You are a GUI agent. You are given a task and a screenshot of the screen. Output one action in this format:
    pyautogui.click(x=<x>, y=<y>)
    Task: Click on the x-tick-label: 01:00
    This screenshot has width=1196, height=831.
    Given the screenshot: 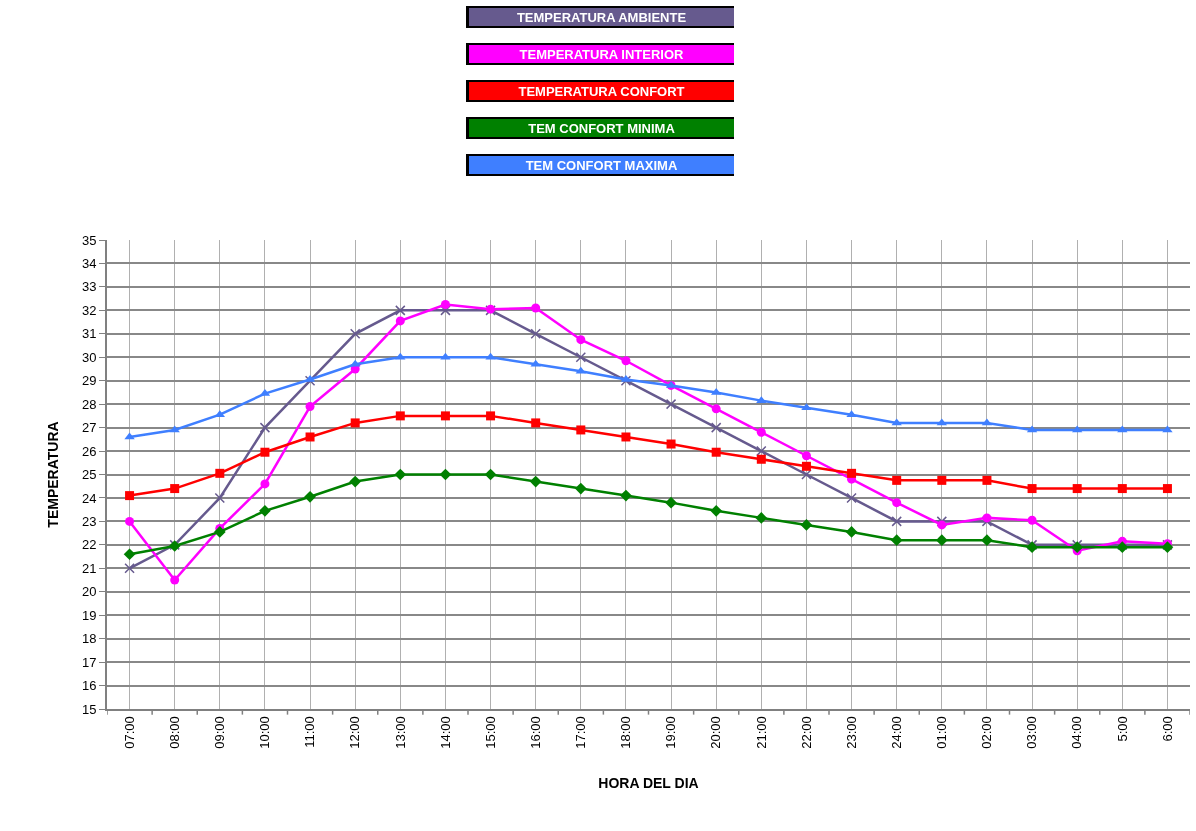 What is the action you would take?
    pyautogui.click(x=942, y=732)
    